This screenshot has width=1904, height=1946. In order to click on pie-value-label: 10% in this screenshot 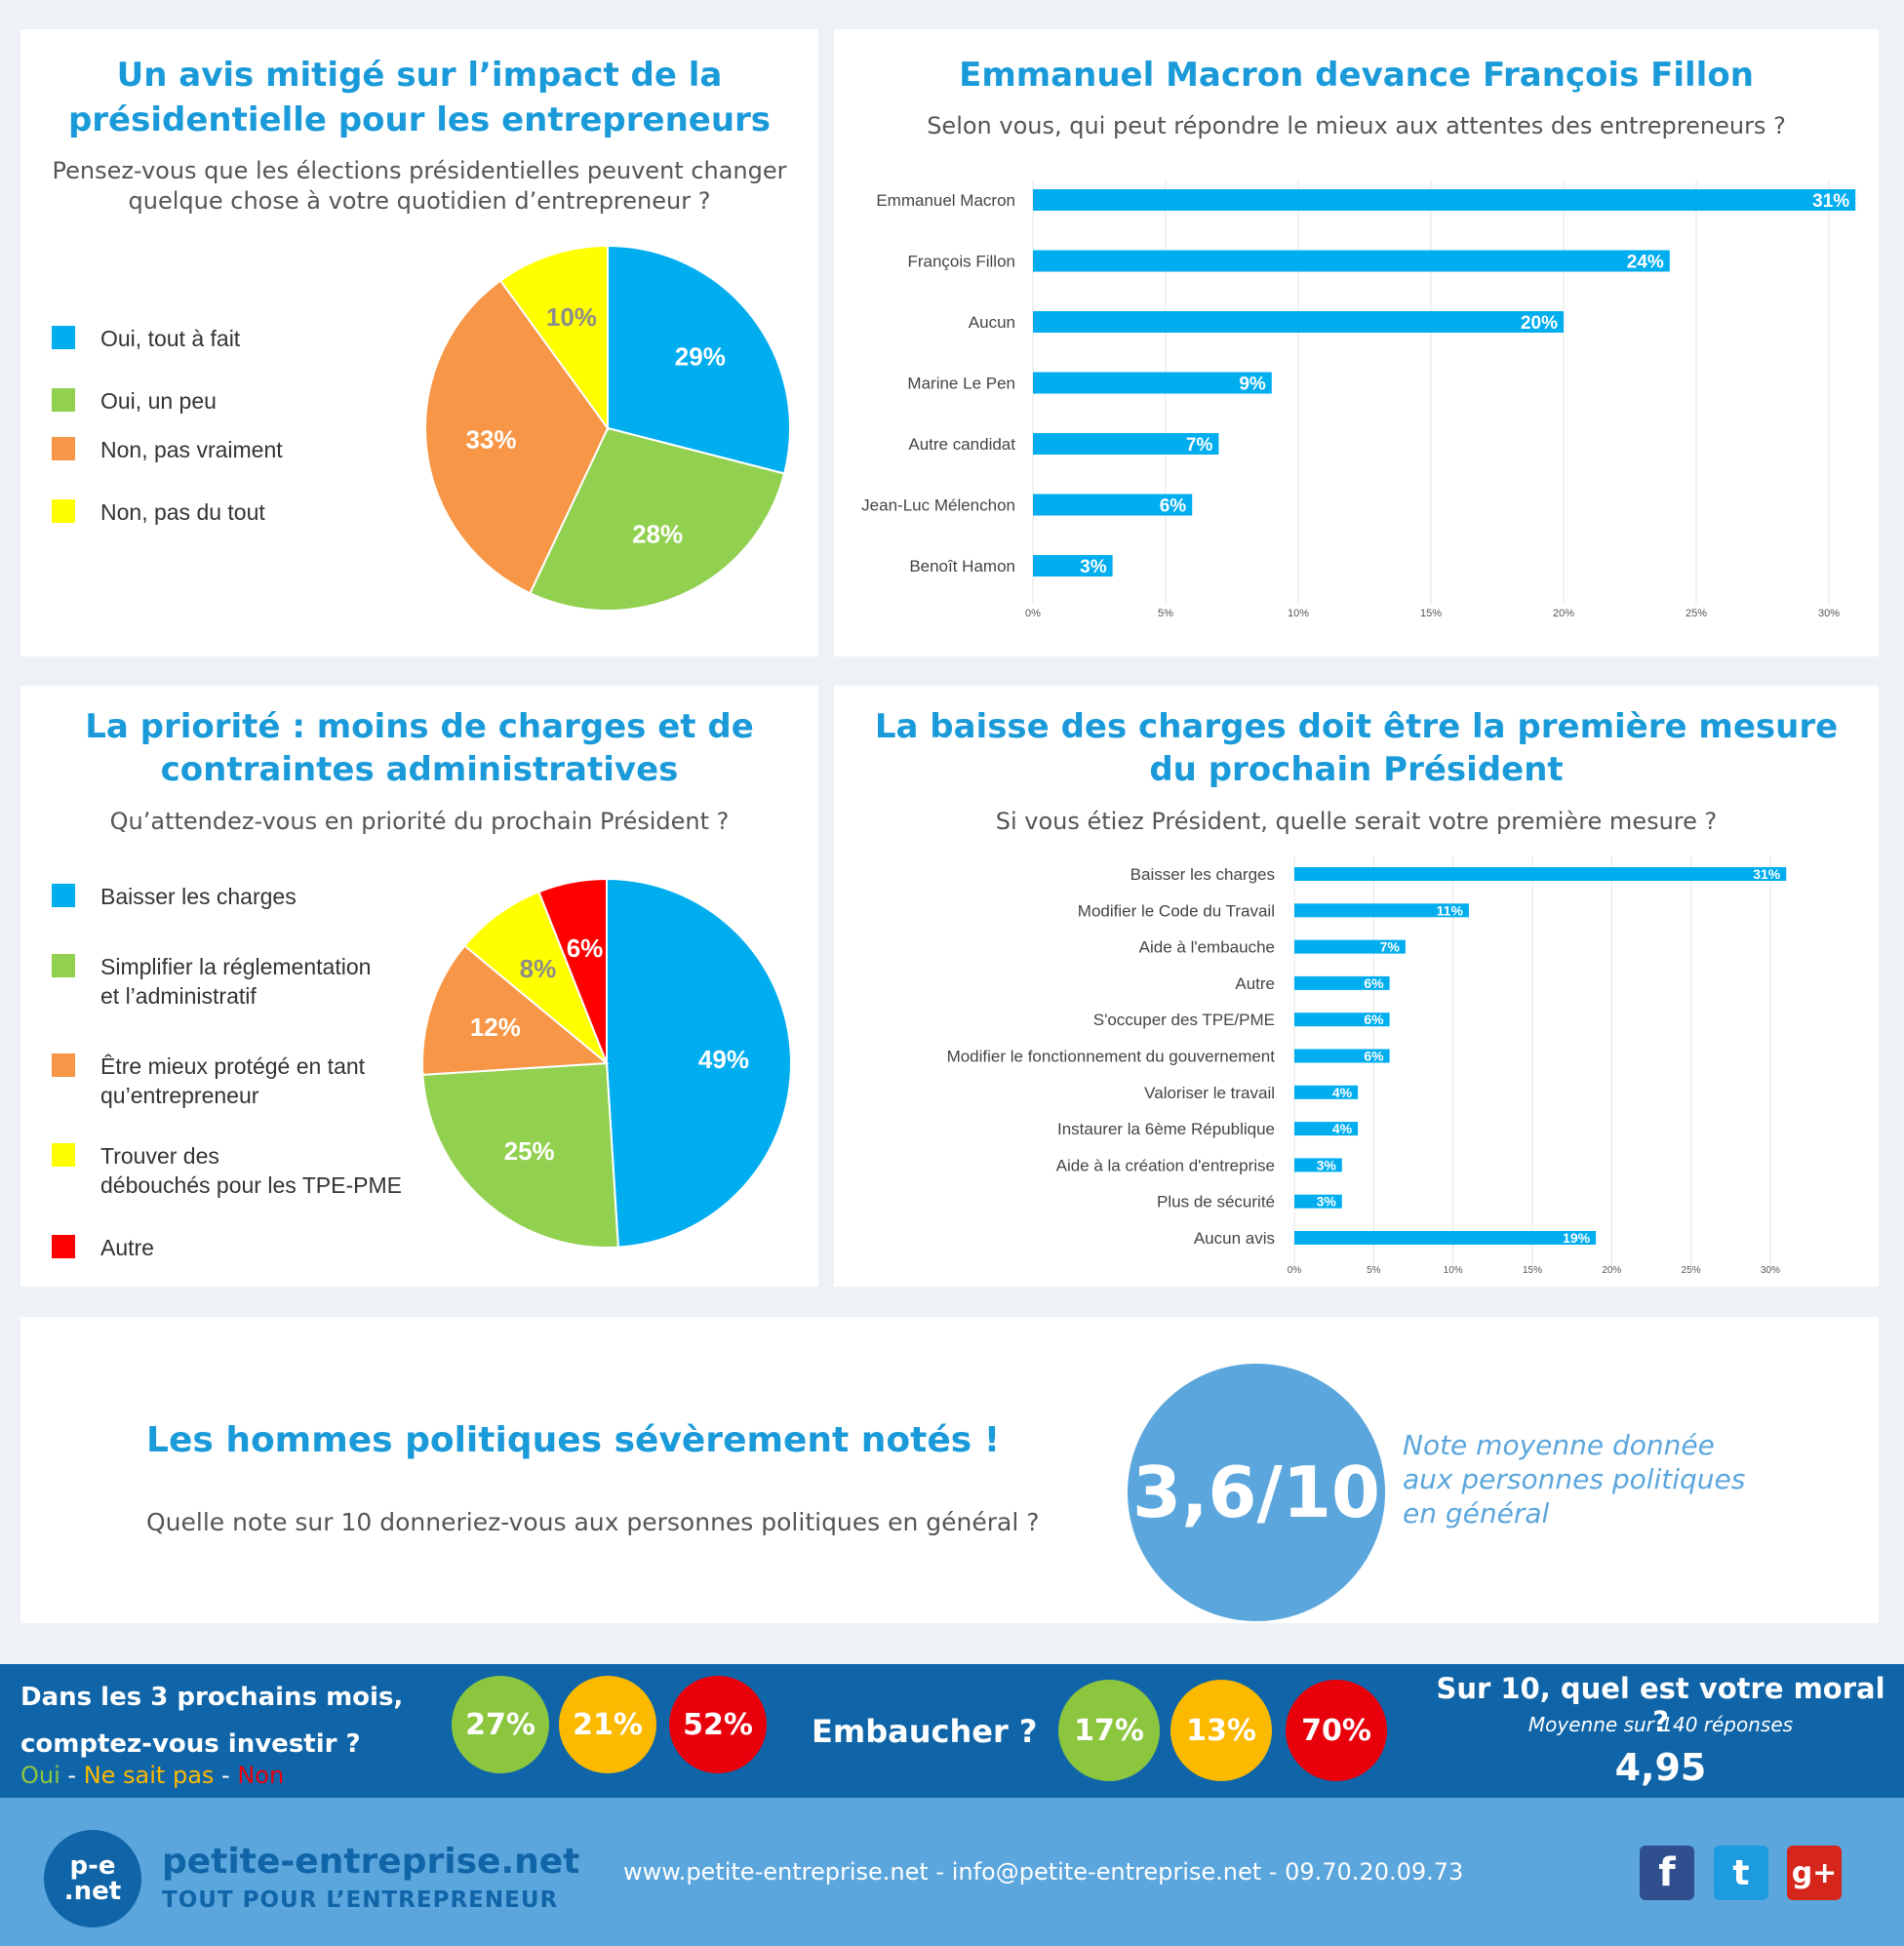, I will do `click(571, 317)`.